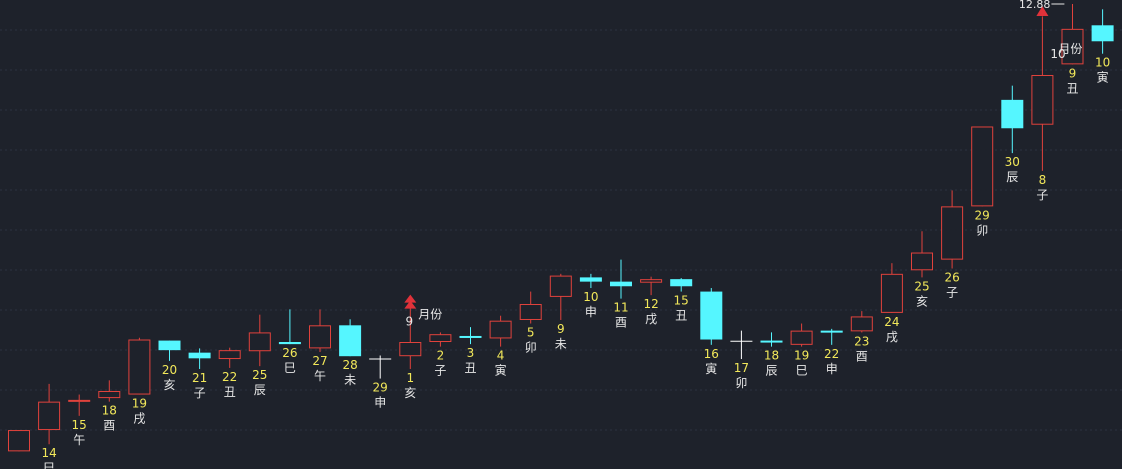 This screenshot has height=469, width=1122. Describe the element at coordinates (531, 333) in the screenshot. I see `day-label: 5` at that location.